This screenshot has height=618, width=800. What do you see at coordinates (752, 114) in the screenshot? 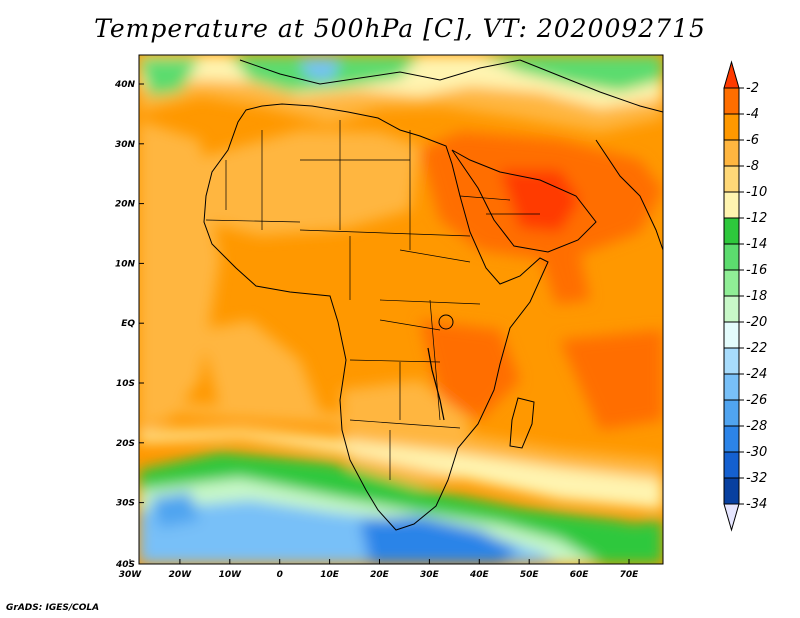
I see `colorbar-label: -4` at bounding box center [752, 114].